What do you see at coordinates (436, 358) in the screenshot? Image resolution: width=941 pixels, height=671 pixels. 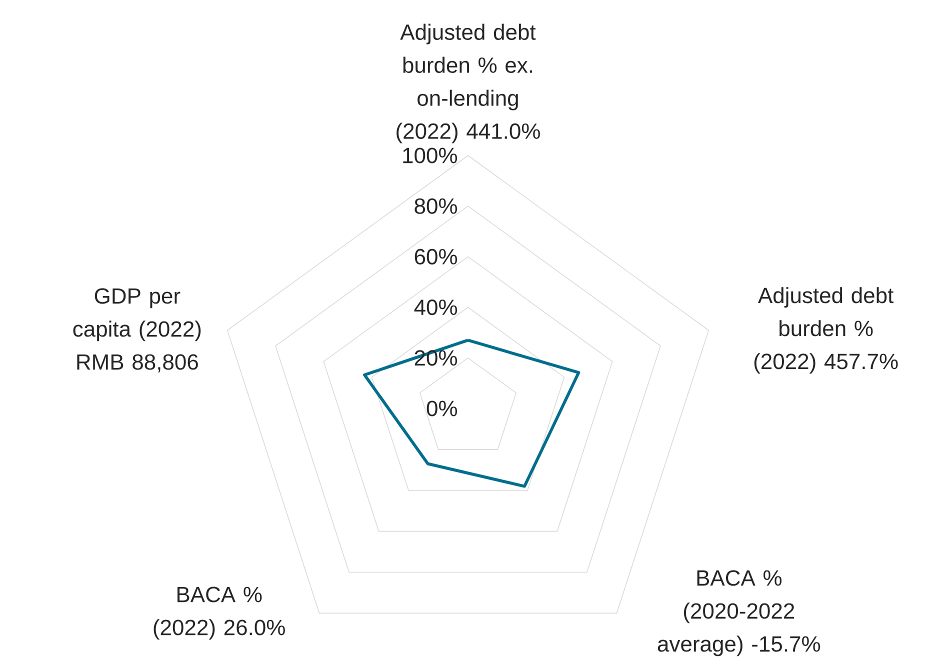 I see `y-tick-label: 20%` at bounding box center [436, 358].